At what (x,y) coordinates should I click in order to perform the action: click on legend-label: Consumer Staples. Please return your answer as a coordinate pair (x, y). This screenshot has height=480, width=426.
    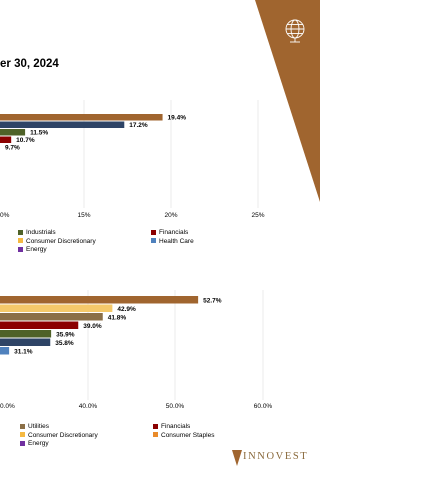
    Looking at the image, I should click on (188, 435).